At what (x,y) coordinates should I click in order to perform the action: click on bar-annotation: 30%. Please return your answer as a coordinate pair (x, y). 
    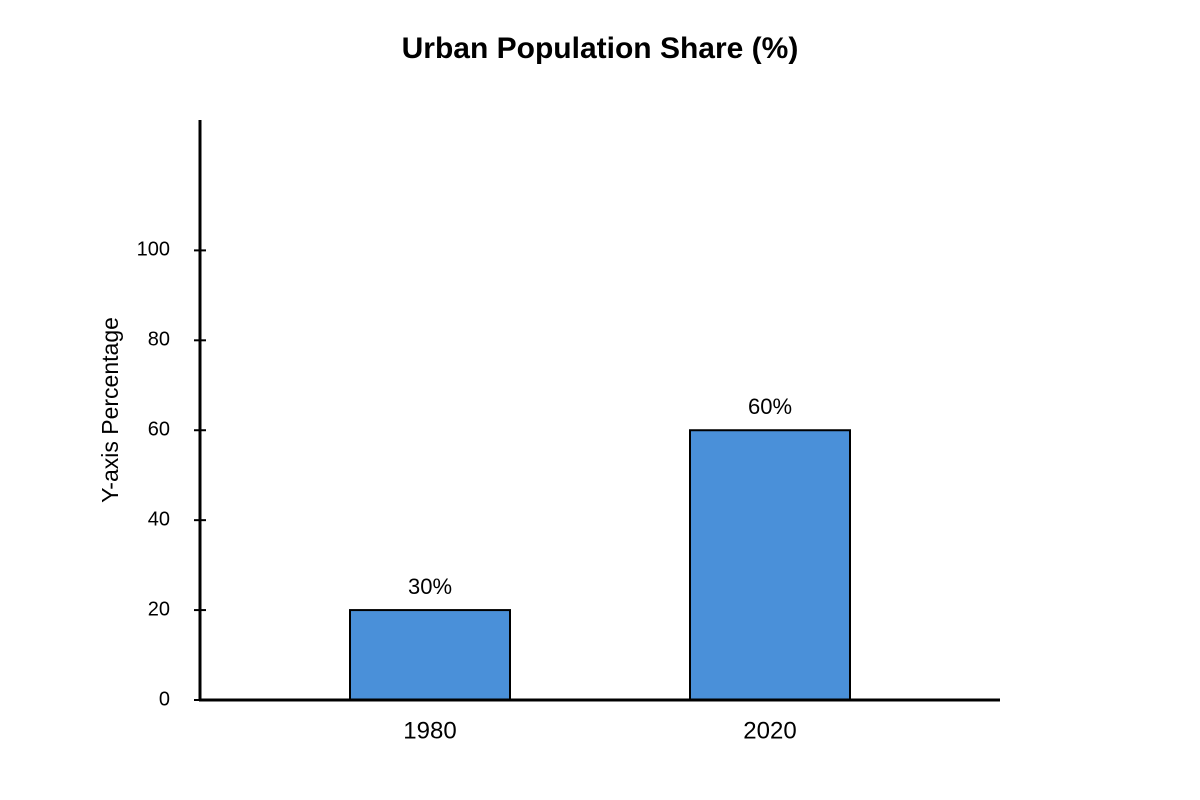
    Looking at the image, I should click on (430, 586).